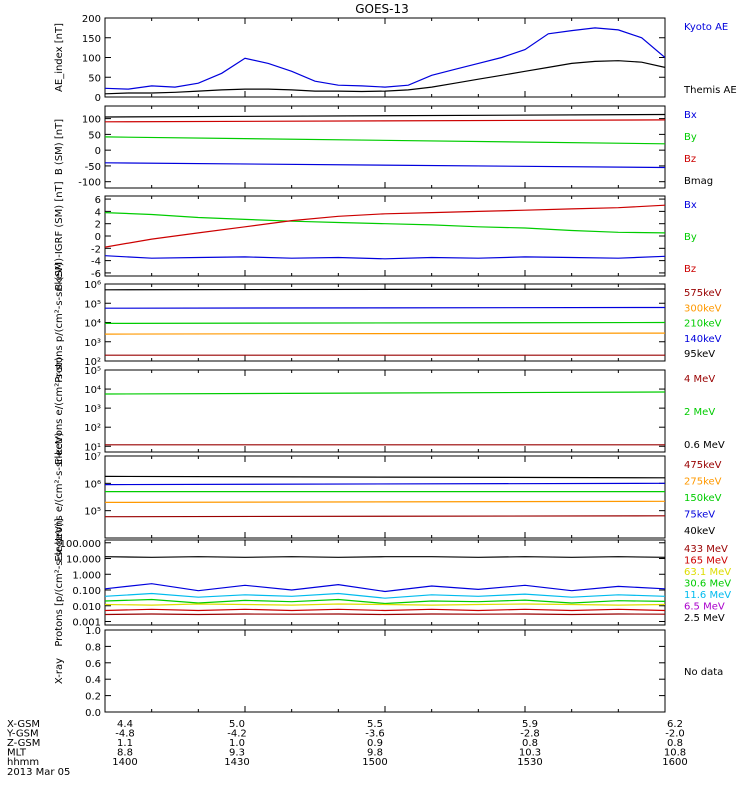 The image size is (750, 800). What do you see at coordinates (690, 137) in the screenshot?
I see `legend-by: By` at bounding box center [690, 137].